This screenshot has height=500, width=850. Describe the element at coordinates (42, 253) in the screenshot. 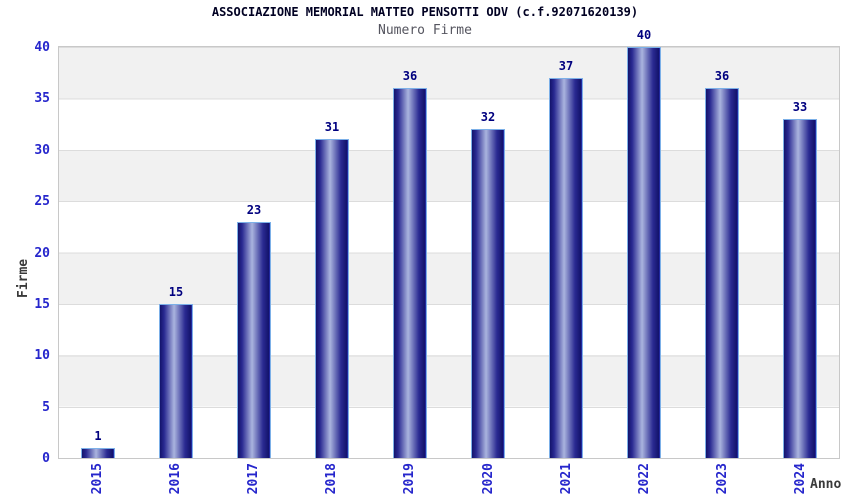

I see `y-tick-label: 20` at that location.